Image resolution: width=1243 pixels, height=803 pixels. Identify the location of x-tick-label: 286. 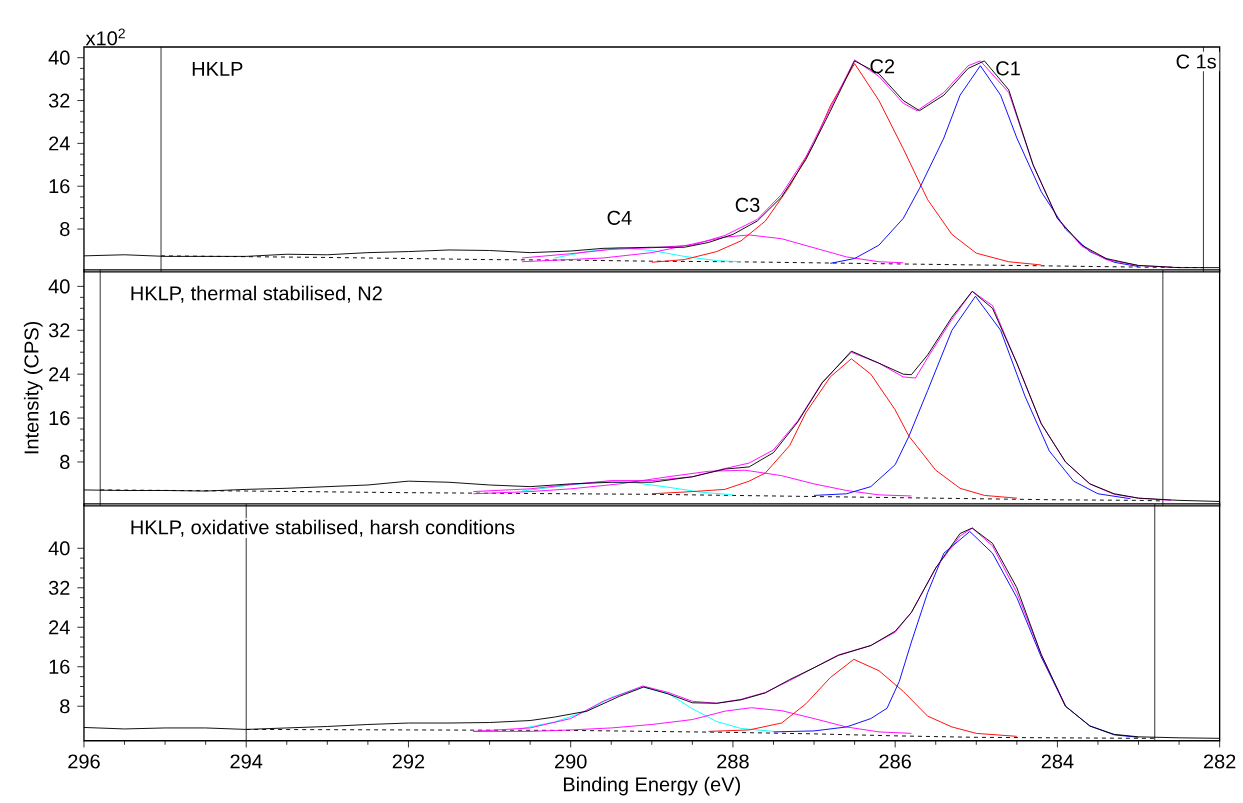
(895, 761).